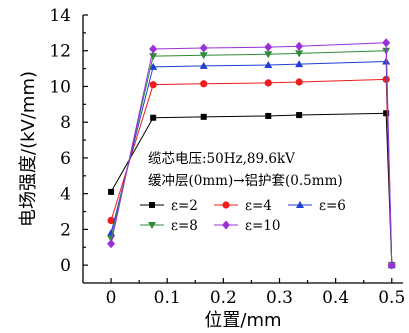 This screenshot has height=333, width=409. I want to click on x-axis-title: 位置/mm, so click(242, 320).